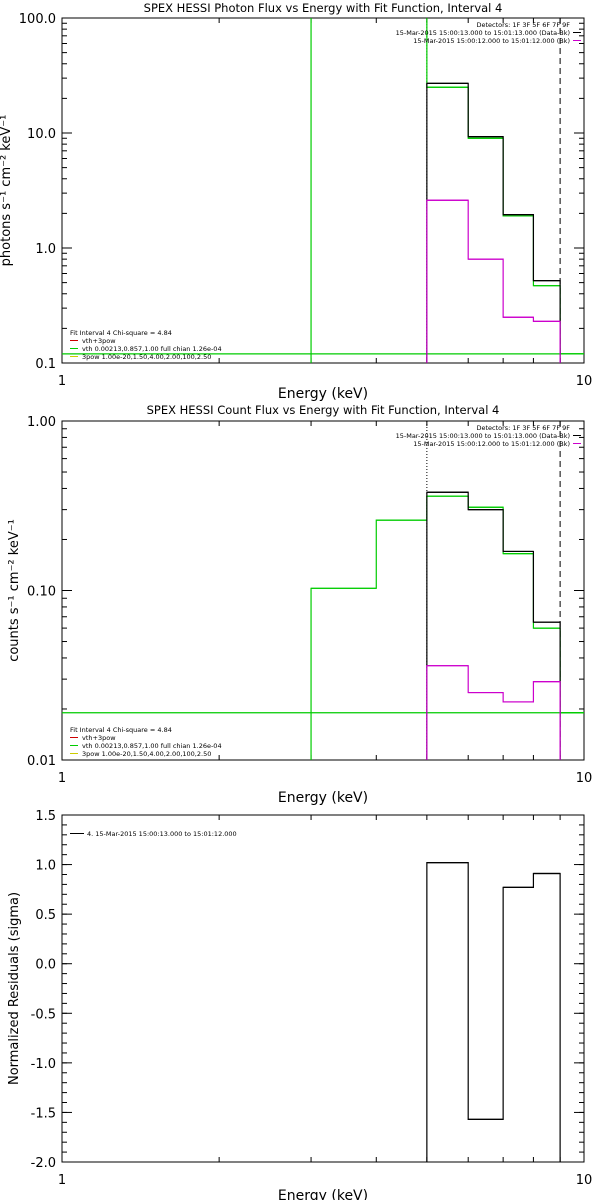  I want to click on y-axis-label: Normalized Residuals (sigma), so click(14, 988).